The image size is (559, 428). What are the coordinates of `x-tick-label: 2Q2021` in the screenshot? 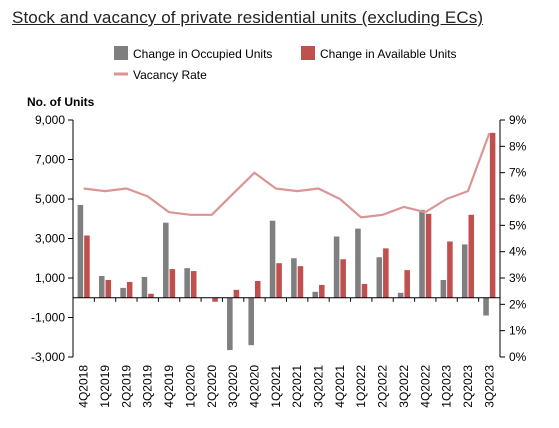 It's located at (297, 386).